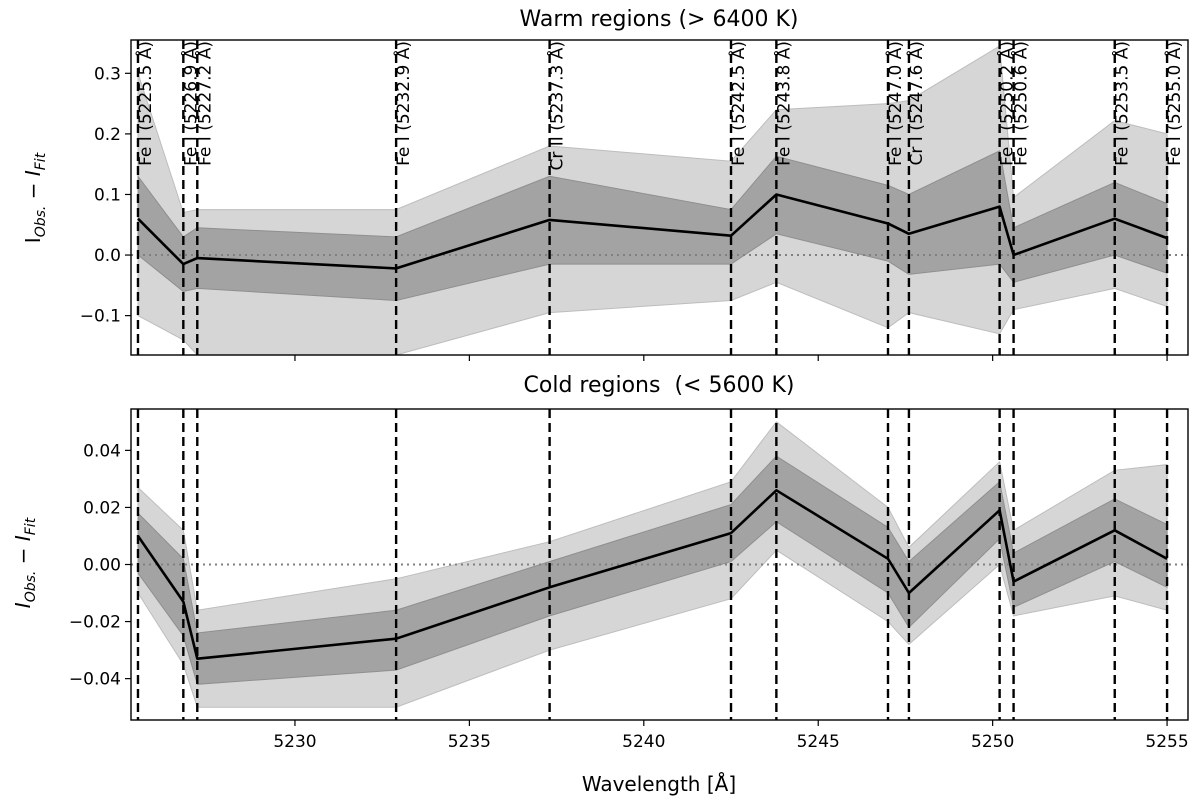 This screenshot has height=802, width=1200. I want to click on warm-ylabel: IObs. − IFit, so click(35, 197).